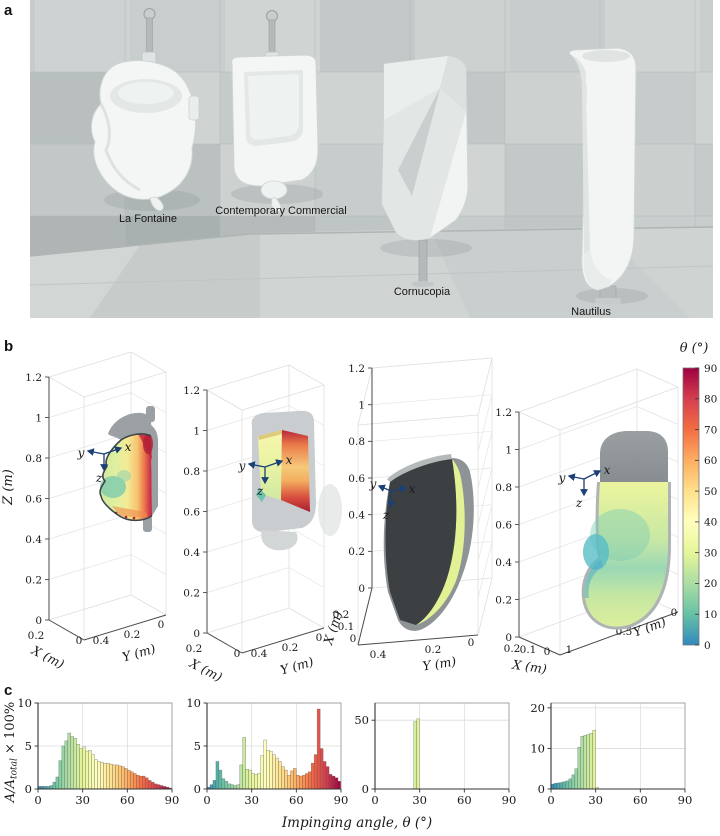 This screenshot has height=836, width=720. Describe the element at coordinates (8, 10) in the screenshot. I see `panel-a-label: a` at that location.